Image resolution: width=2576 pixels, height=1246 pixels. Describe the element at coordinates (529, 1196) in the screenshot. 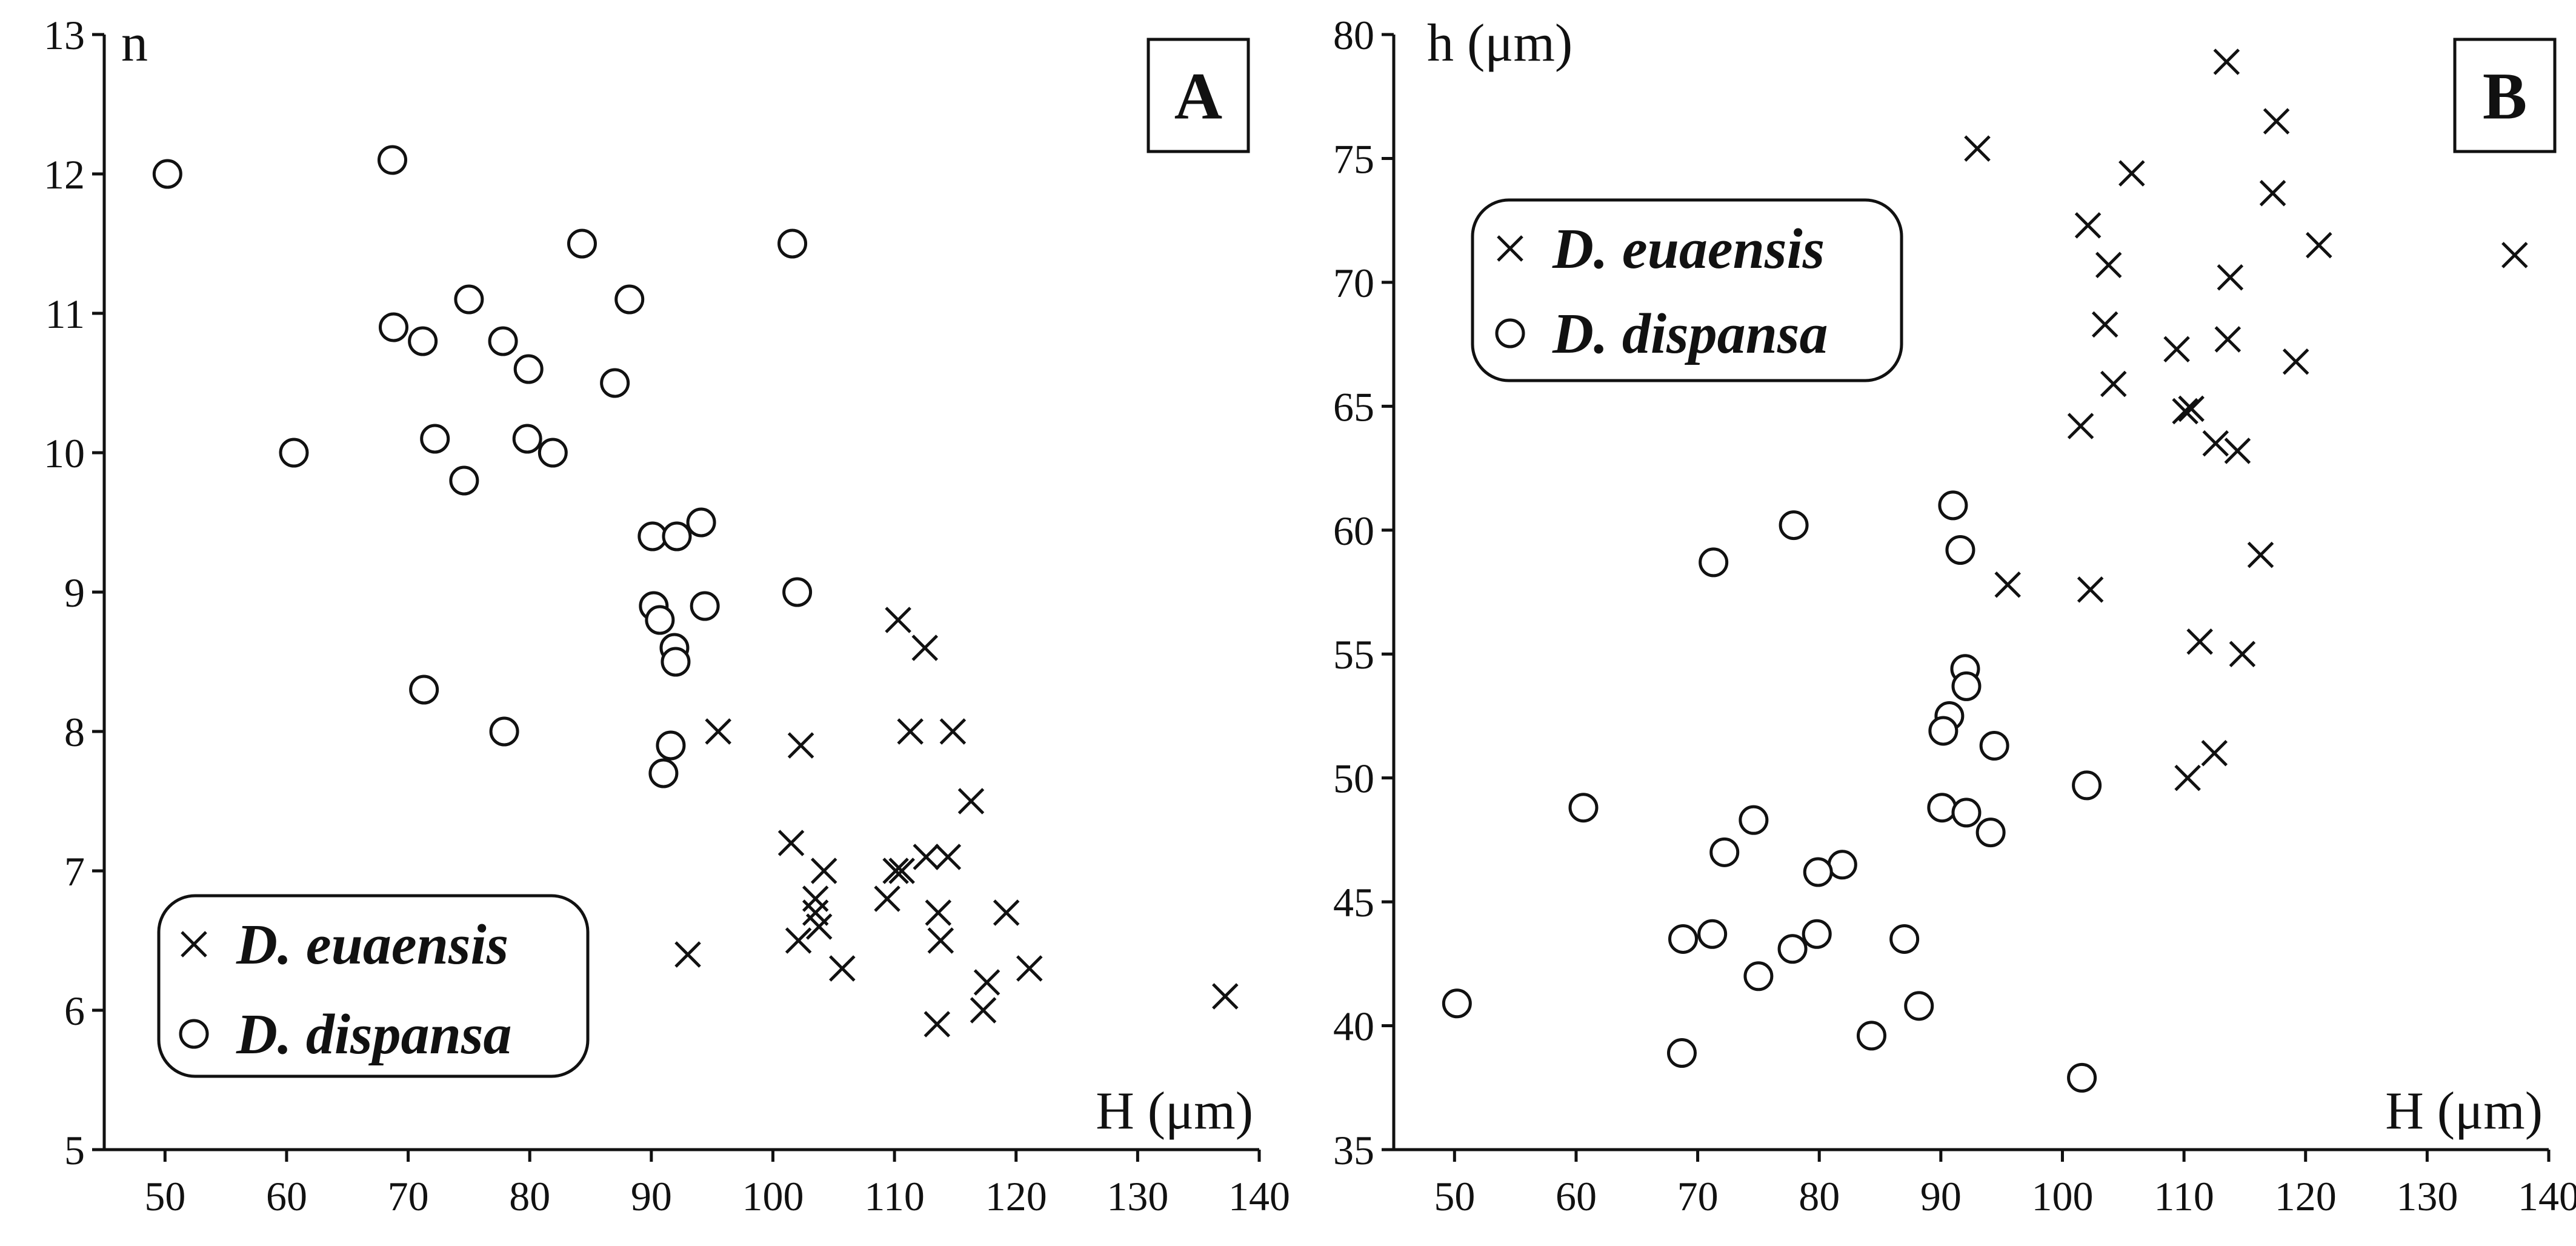

I see `panel-a-x-tick-label: 80` at that location.